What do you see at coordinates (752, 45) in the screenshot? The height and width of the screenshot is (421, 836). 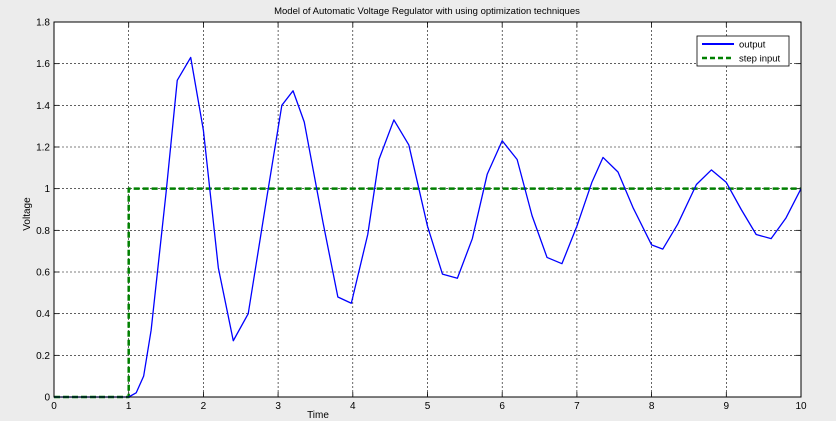 I see `legend-label-output: output` at bounding box center [752, 45].